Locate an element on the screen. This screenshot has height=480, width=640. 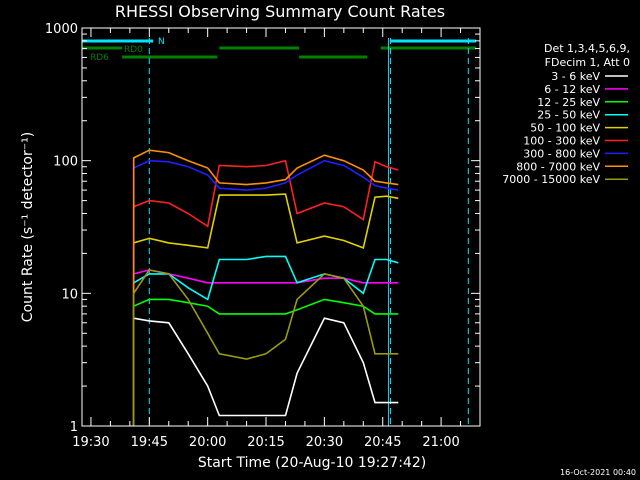
y-tick-label: 1000 is located at coordinates (61, 29).